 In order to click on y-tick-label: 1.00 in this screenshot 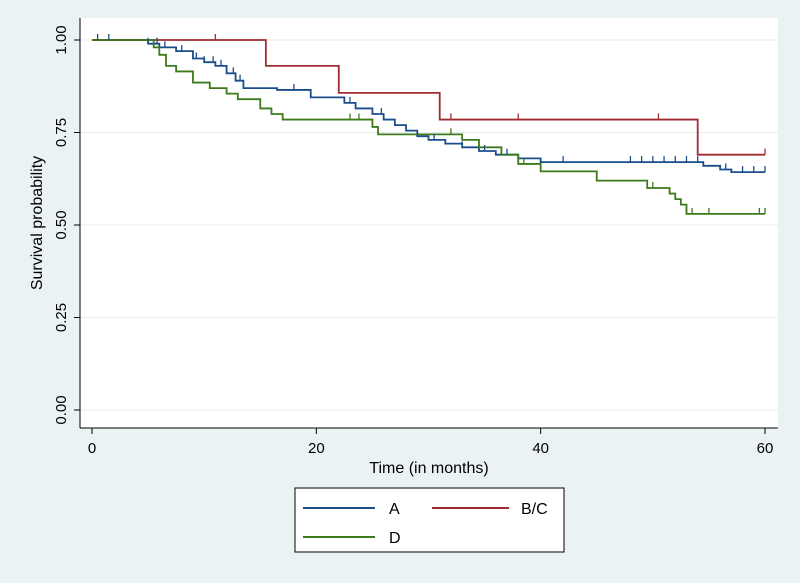, I will do `click(61, 39)`.